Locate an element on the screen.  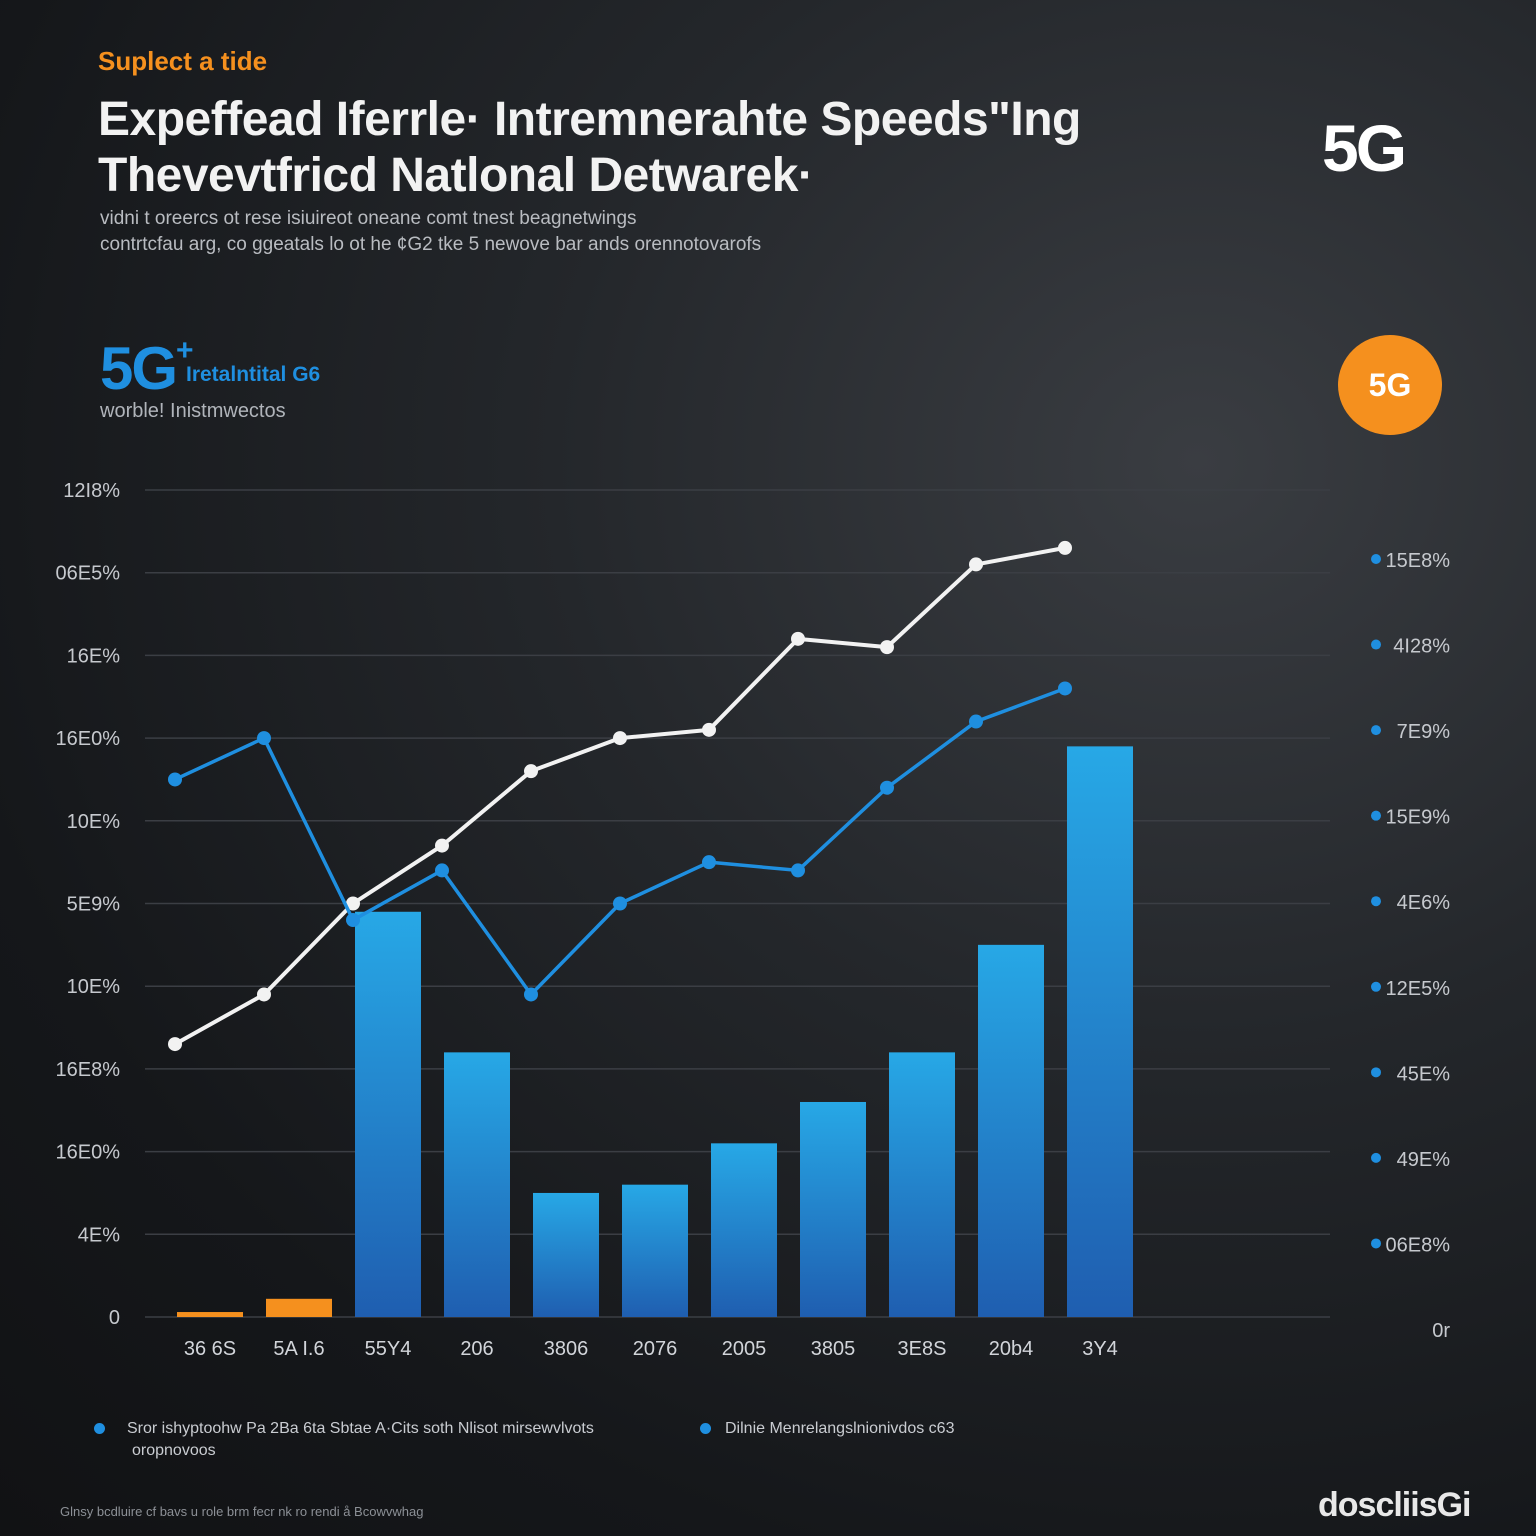
x-tick-label: 3805 is located at coordinates (833, 1349).